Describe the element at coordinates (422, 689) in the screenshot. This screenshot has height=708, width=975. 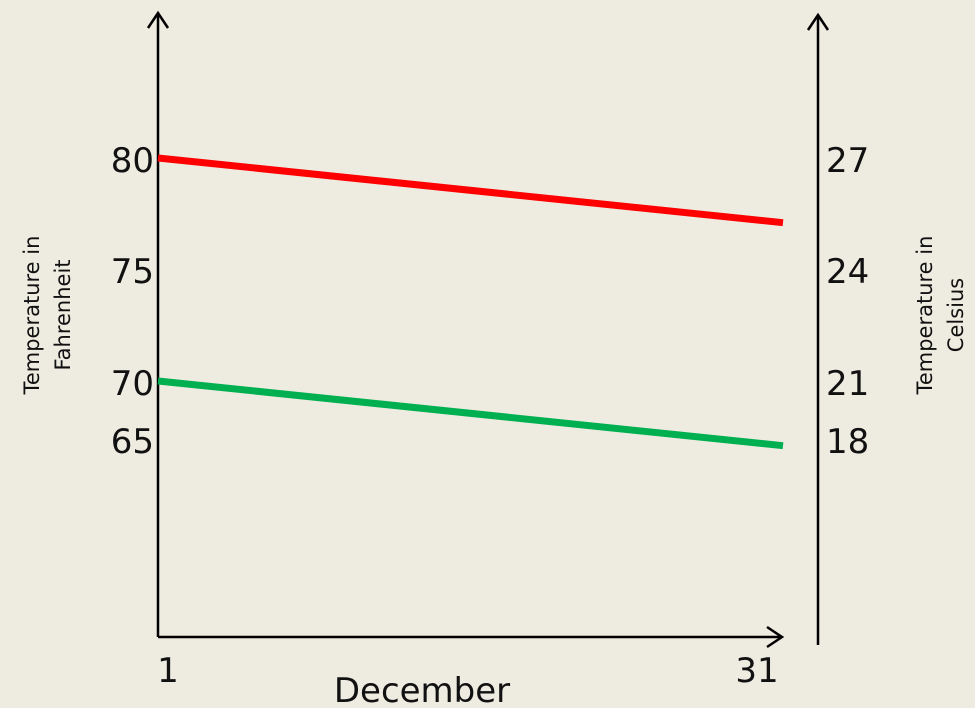
I see `x-axis-title: December` at that location.